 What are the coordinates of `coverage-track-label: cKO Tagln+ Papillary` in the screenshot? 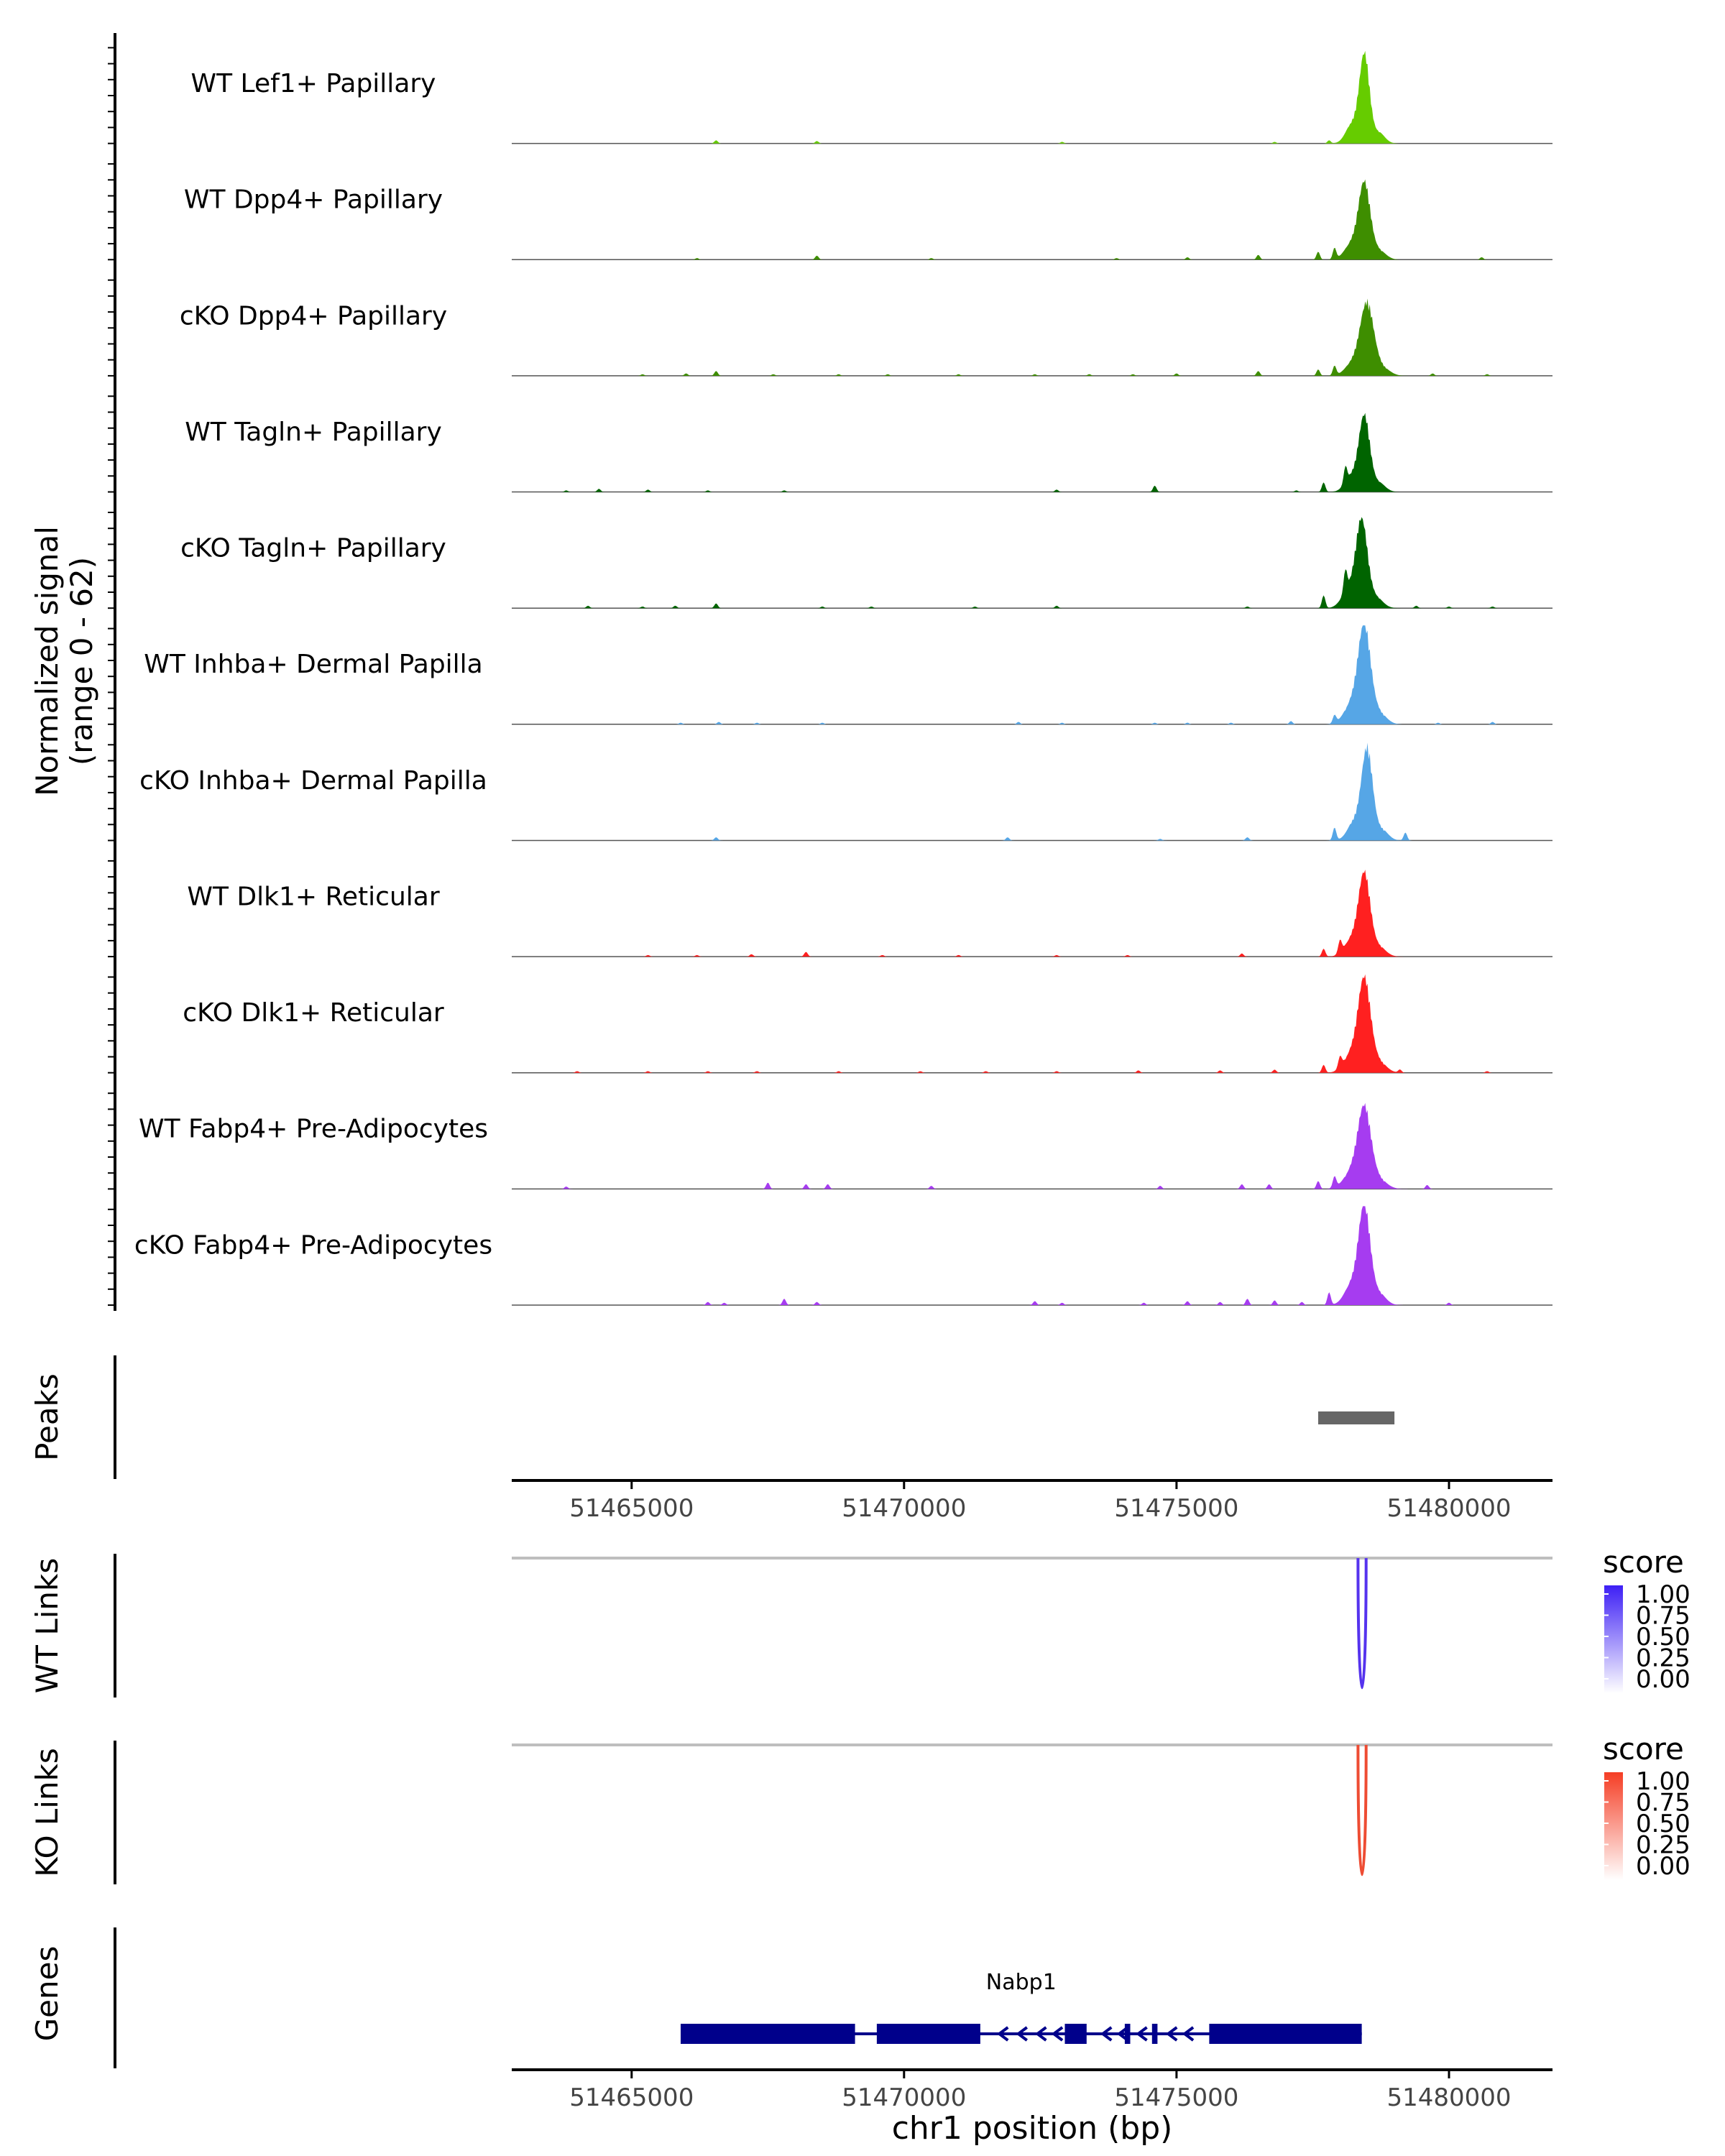 It's located at (313, 548).